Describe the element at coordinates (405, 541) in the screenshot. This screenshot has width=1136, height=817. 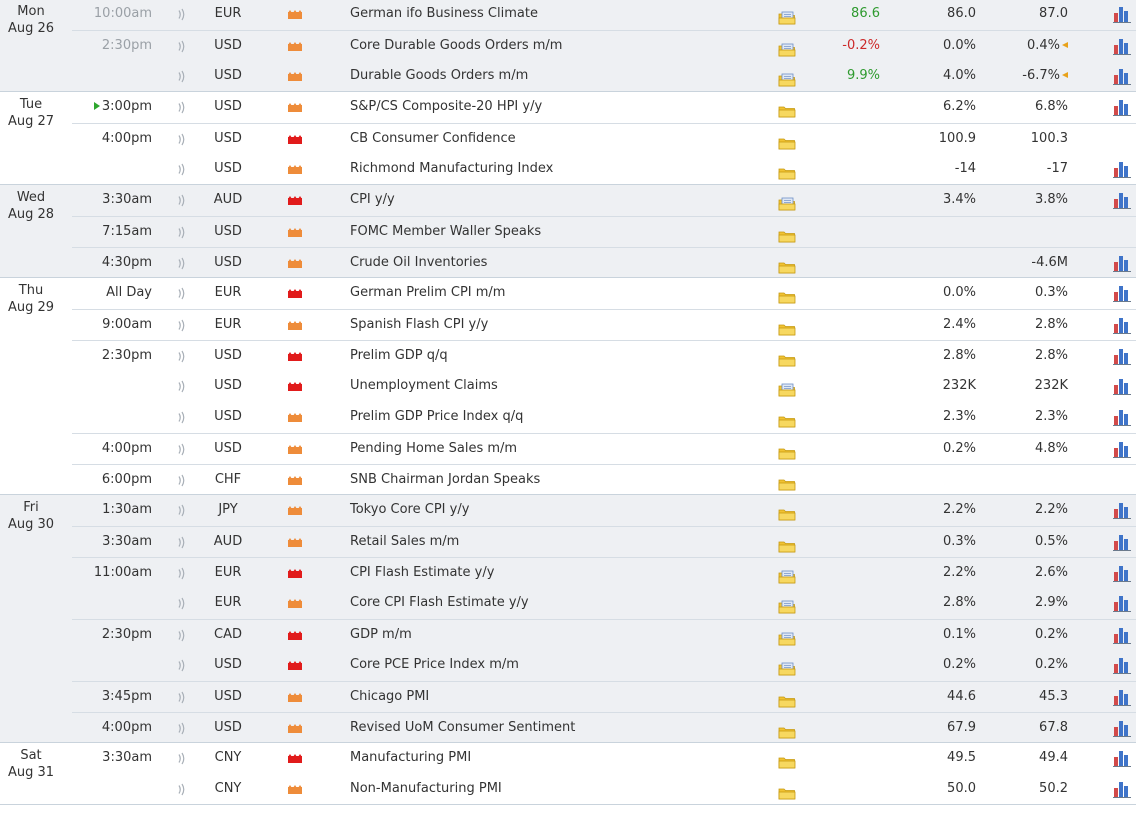
I see `event-name: Retail Sales m/m` at that location.